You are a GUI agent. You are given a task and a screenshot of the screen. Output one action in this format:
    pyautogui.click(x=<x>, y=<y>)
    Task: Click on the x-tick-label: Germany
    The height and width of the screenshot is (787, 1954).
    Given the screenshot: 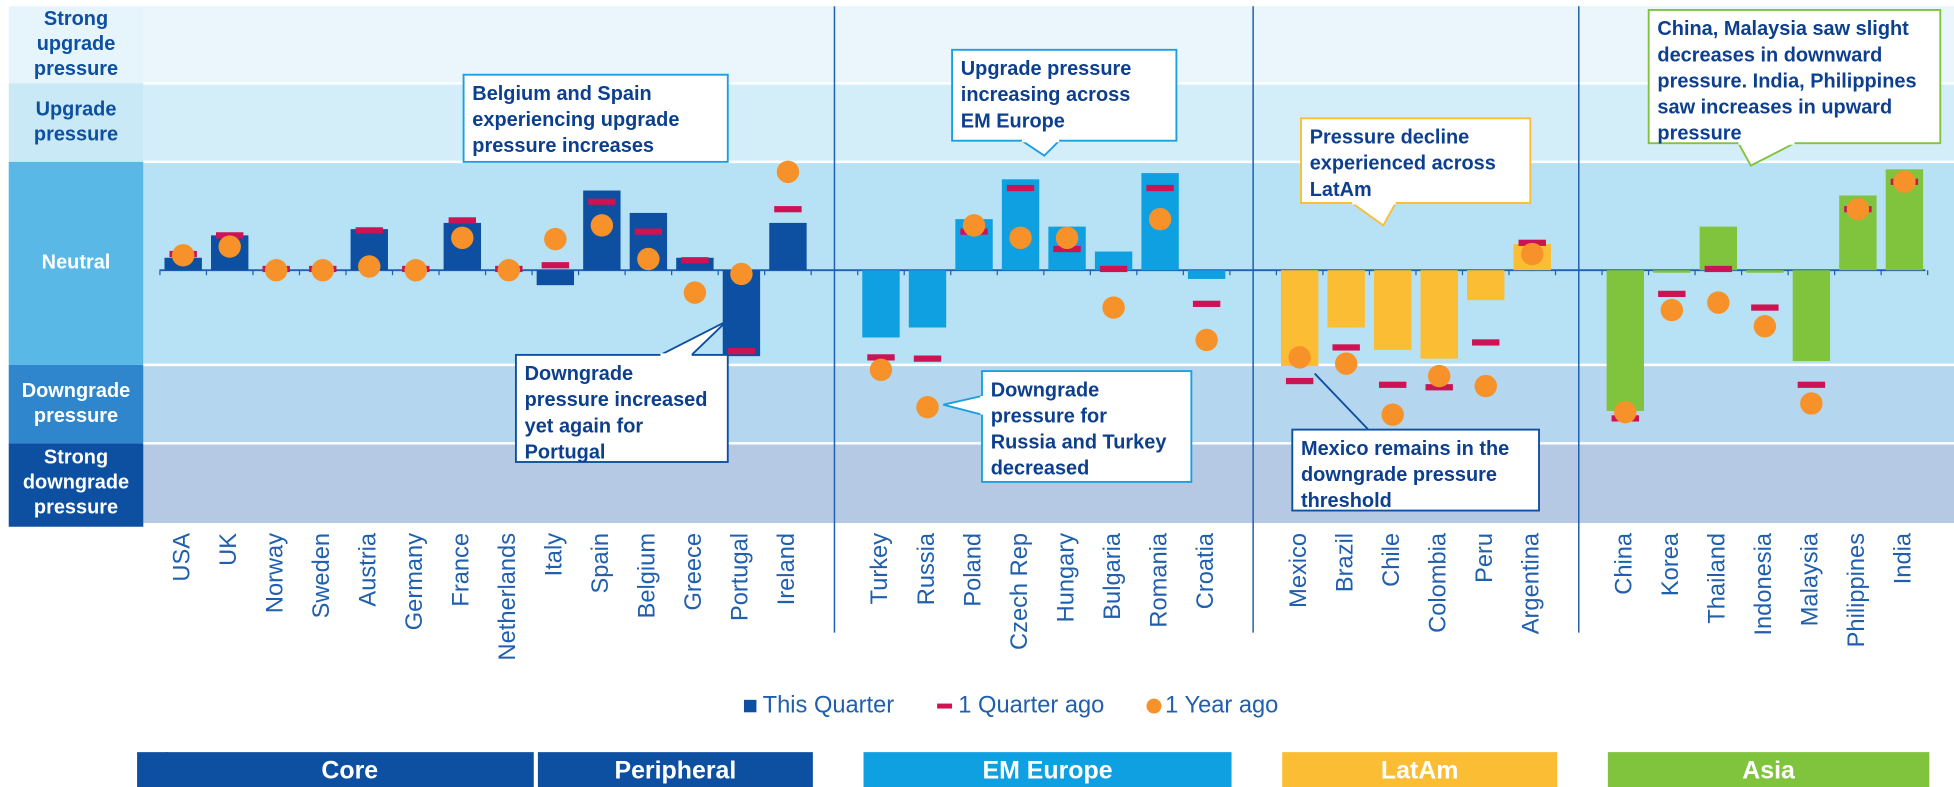 What is the action you would take?
    pyautogui.click(x=415, y=581)
    